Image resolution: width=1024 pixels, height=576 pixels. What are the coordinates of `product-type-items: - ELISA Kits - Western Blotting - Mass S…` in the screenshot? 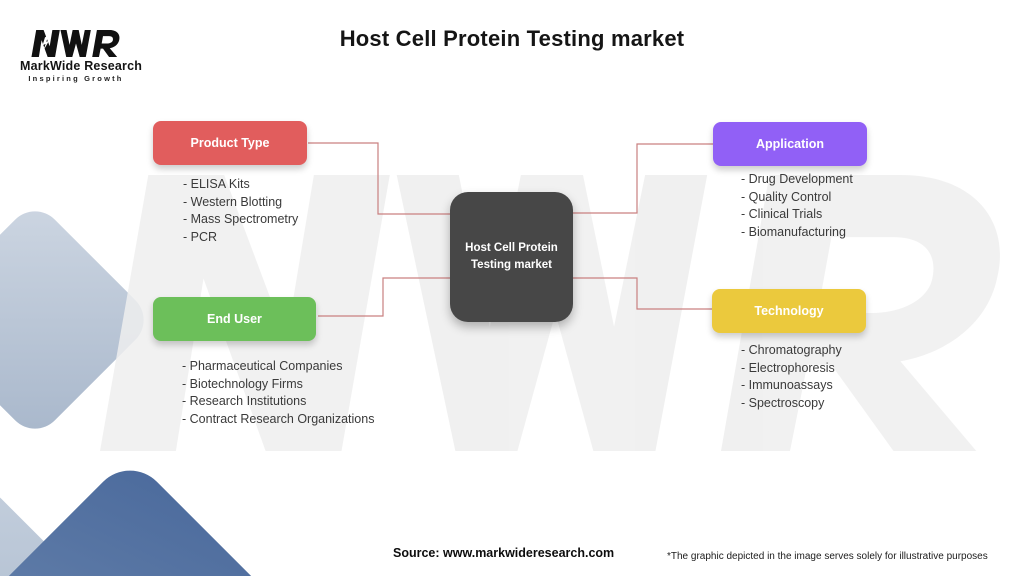 It's located at (240, 211).